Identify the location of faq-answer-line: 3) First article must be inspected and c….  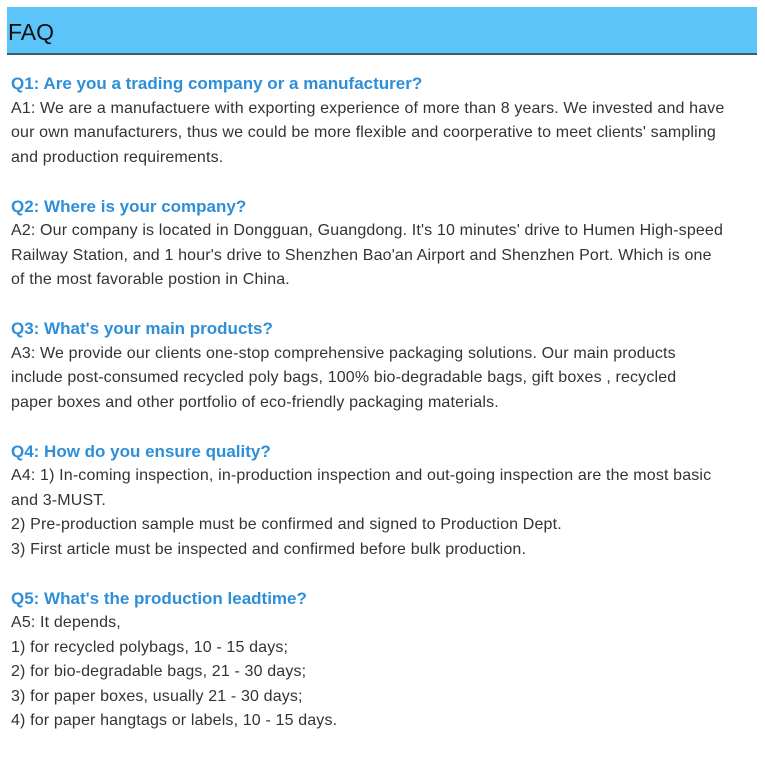
(269, 549).